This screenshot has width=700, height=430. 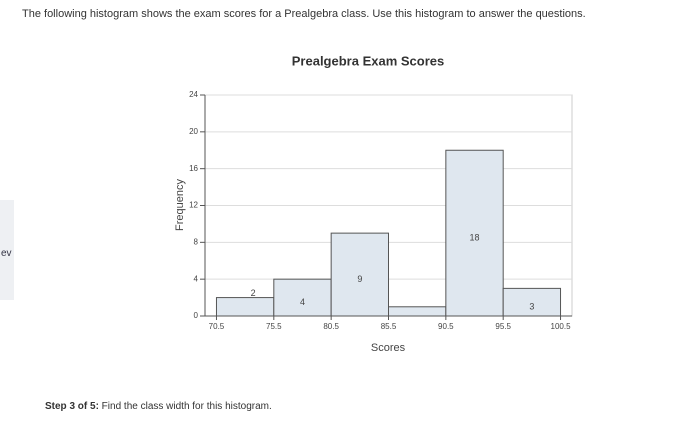 I want to click on sidebar-edge, so click(x=7, y=250).